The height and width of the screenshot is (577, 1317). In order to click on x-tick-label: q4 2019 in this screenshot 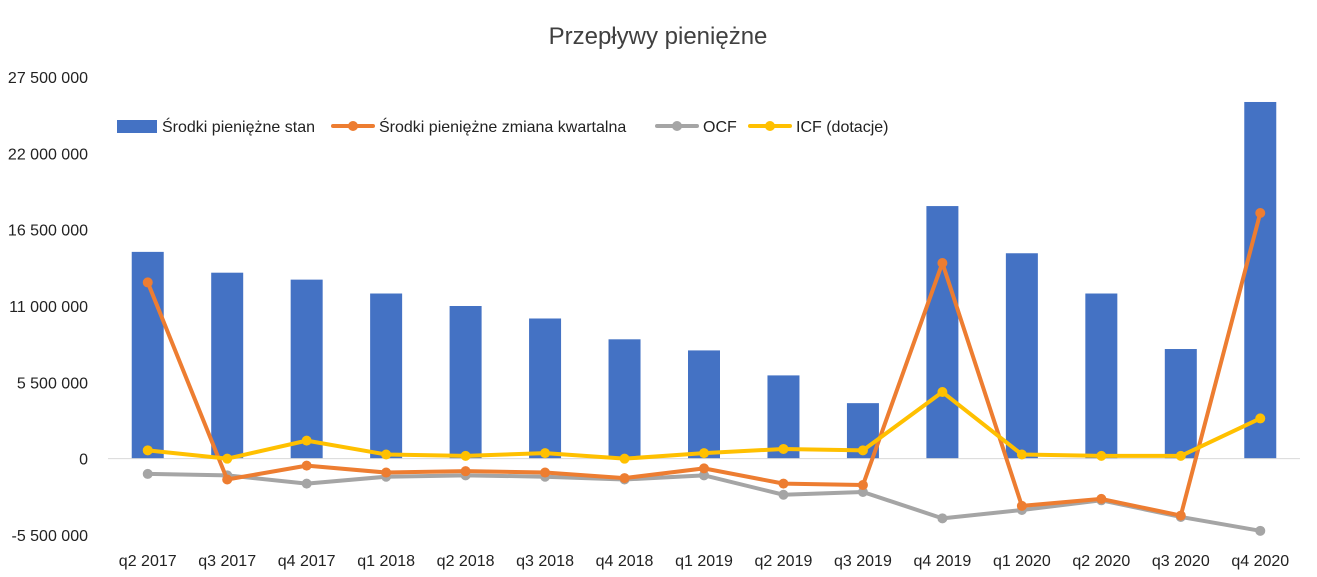, I will do `click(942, 561)`.